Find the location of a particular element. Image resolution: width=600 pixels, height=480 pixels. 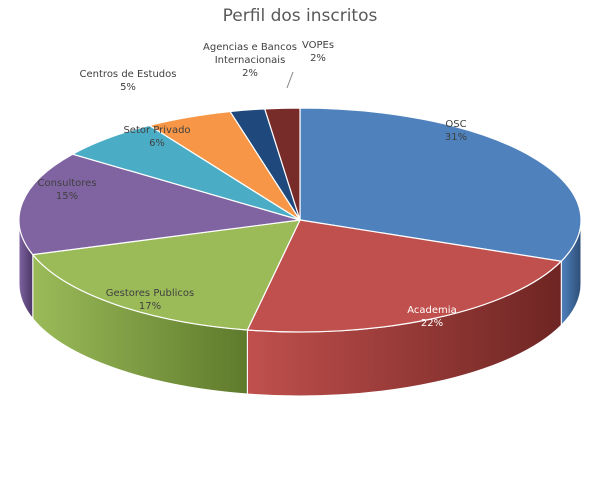

pie-slice-gestores-publicos is located at coordinates (166, 275).